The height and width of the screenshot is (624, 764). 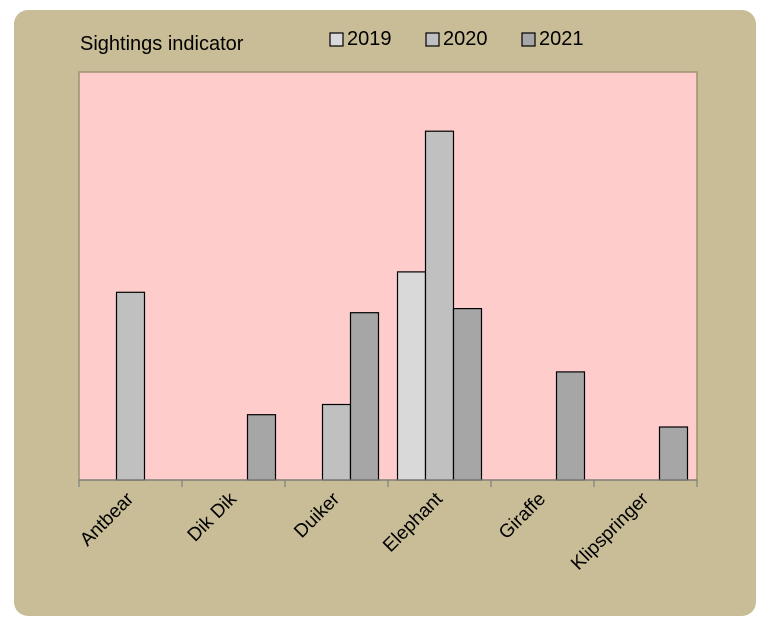 What do you see at coordinates (570, 426) in the screenshot?
I see `bar-giraffe-2021` at bounding box center [570, 426].